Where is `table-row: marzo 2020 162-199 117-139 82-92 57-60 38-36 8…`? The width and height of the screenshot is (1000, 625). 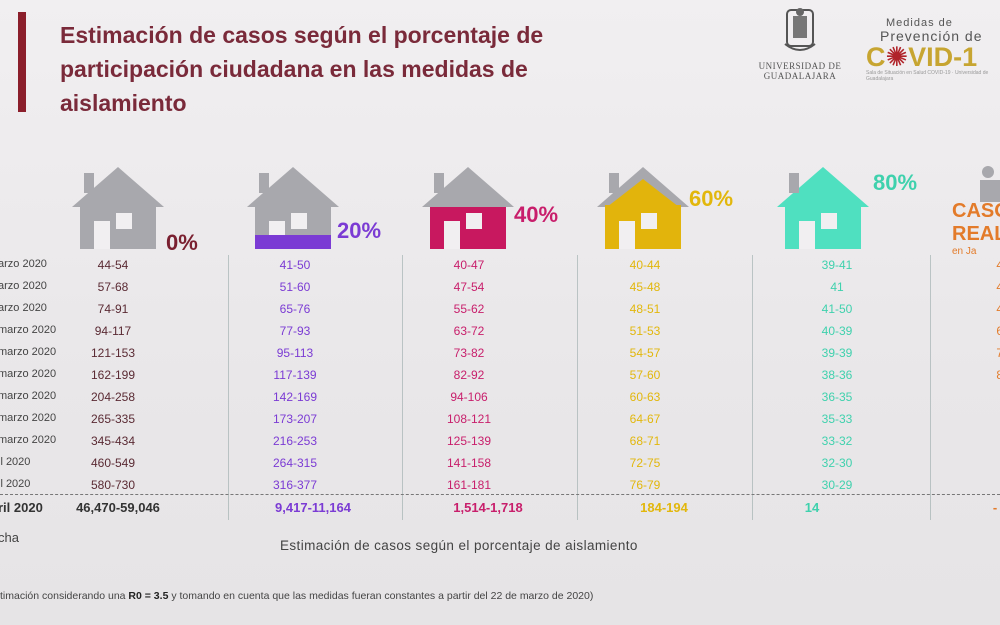
table-row: marzo 2020 162-199 117-139 82-92 57-60 38-36 8… is located at coordinates (500, 378).